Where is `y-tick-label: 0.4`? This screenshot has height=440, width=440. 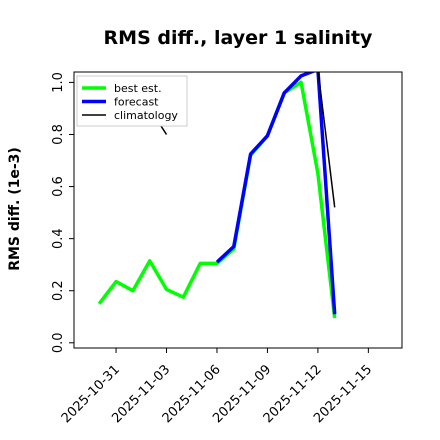
y-tick-label: 0.4 is located at coordinates (58, 238).